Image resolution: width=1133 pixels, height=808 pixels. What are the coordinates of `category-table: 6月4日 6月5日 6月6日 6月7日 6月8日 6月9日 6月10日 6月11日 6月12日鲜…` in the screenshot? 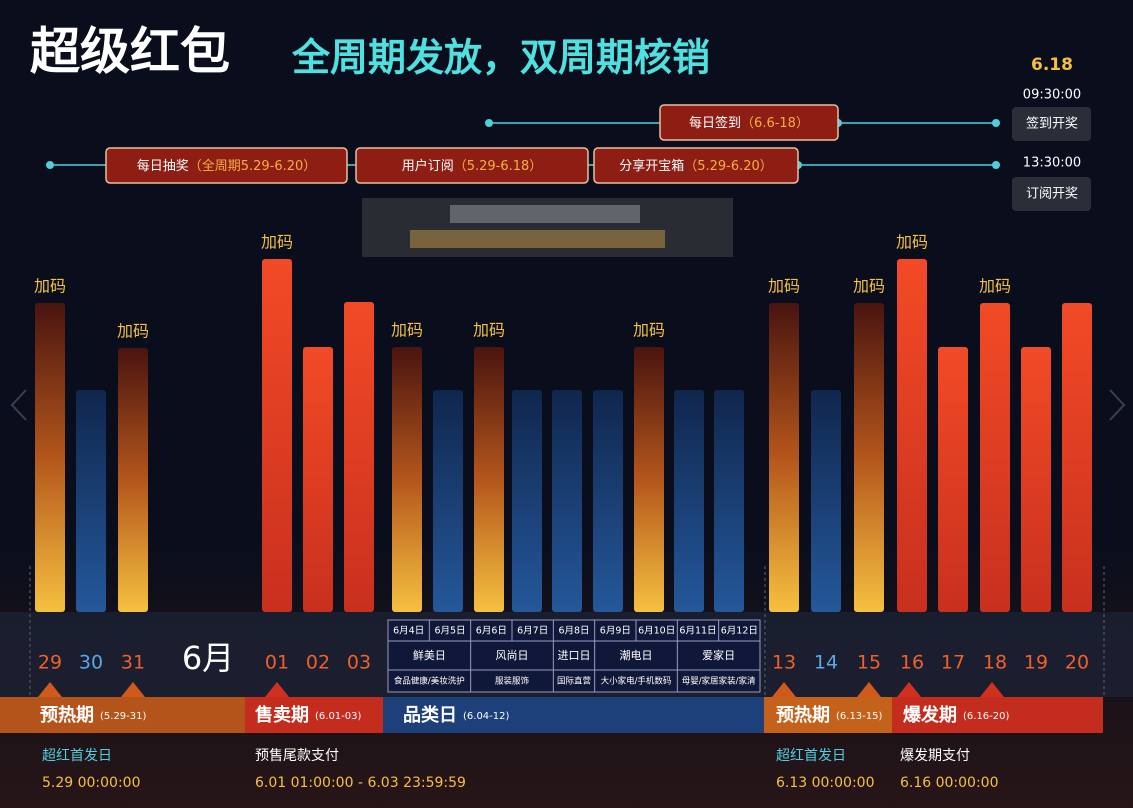 It's located at (574, 656).